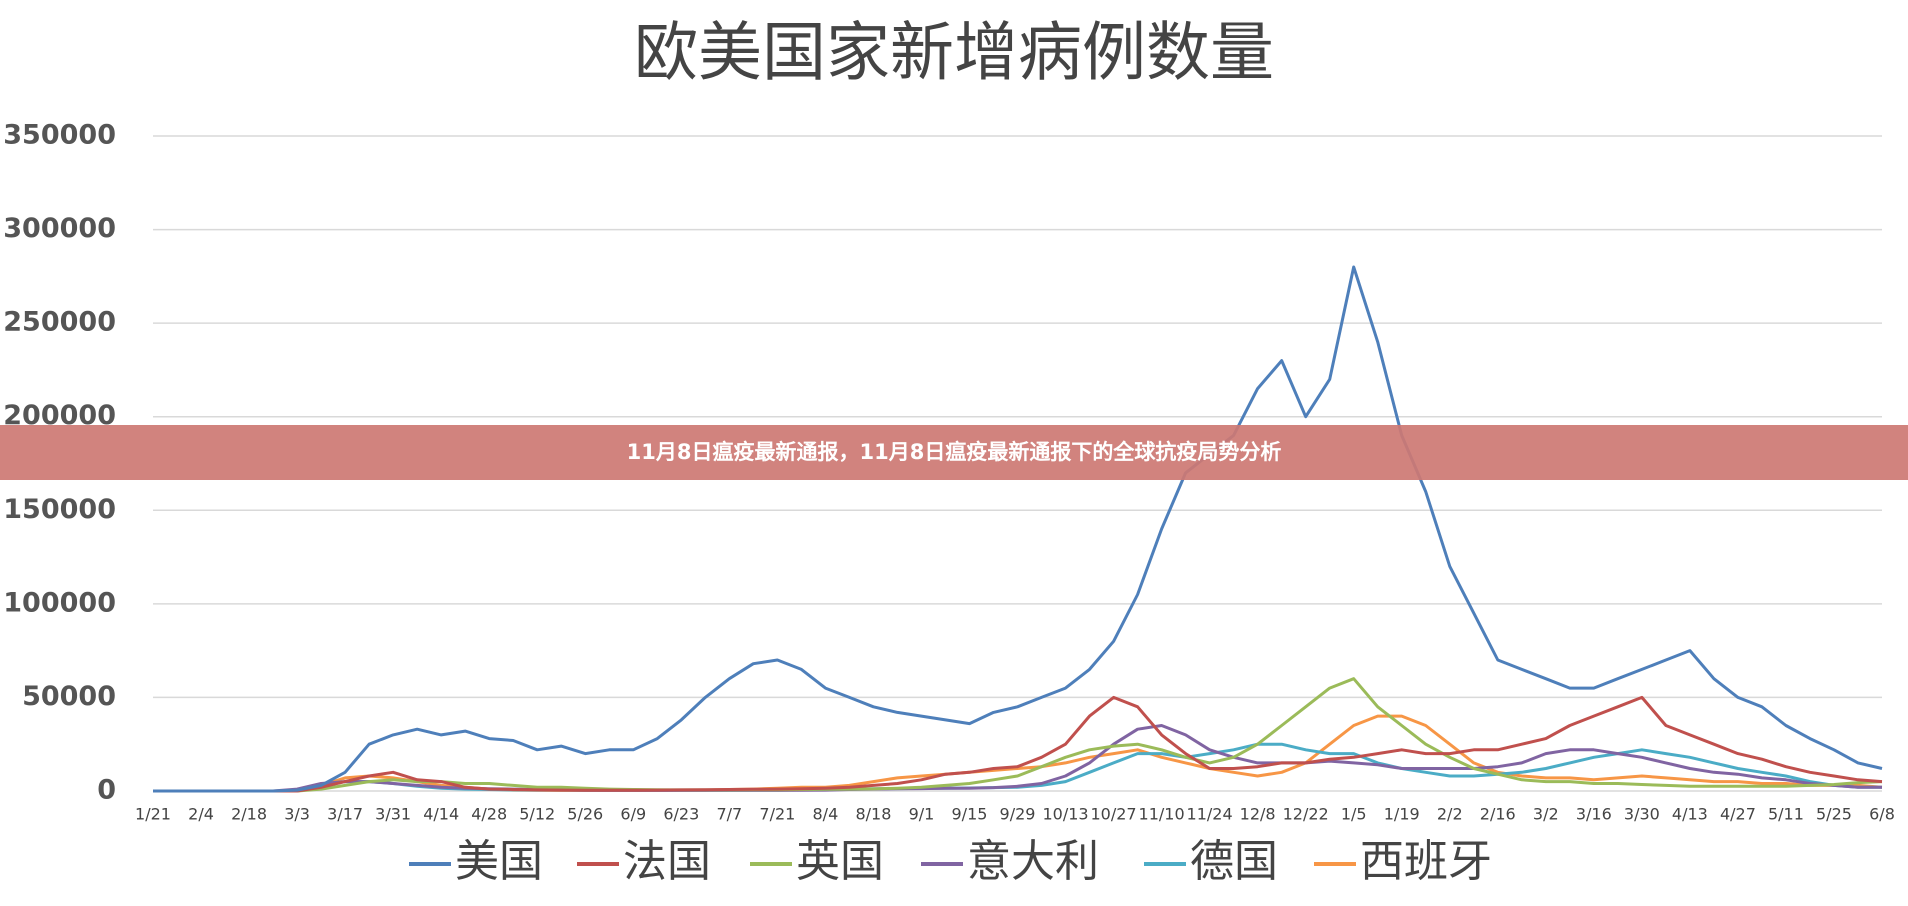 The image size is (1908, 906). Describe the element at coordinates (633, 814) in the screenshot. I see `x-tick-label: 6/9` at that location.